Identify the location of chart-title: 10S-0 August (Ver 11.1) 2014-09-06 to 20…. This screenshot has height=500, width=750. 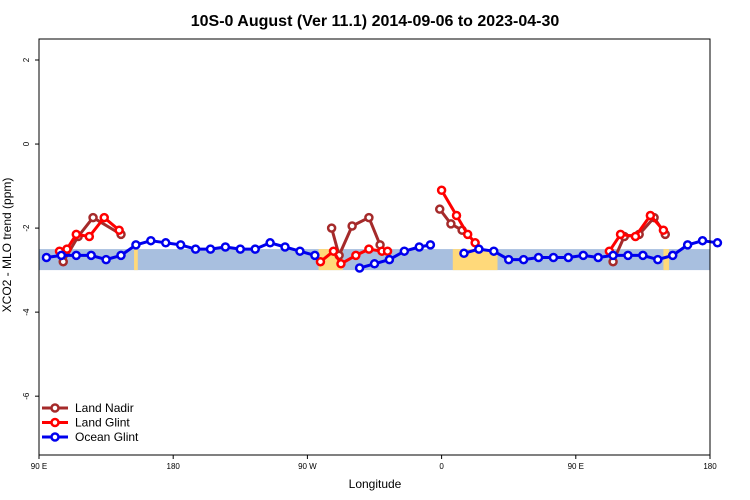
(375, 21).